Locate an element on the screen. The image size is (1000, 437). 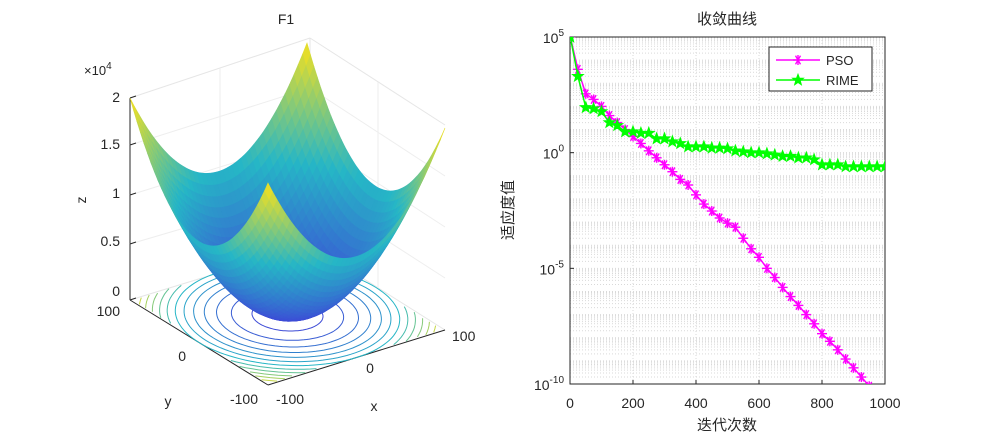
surface-z-tick-label: 1.5 is located at coordinates (111, 144).